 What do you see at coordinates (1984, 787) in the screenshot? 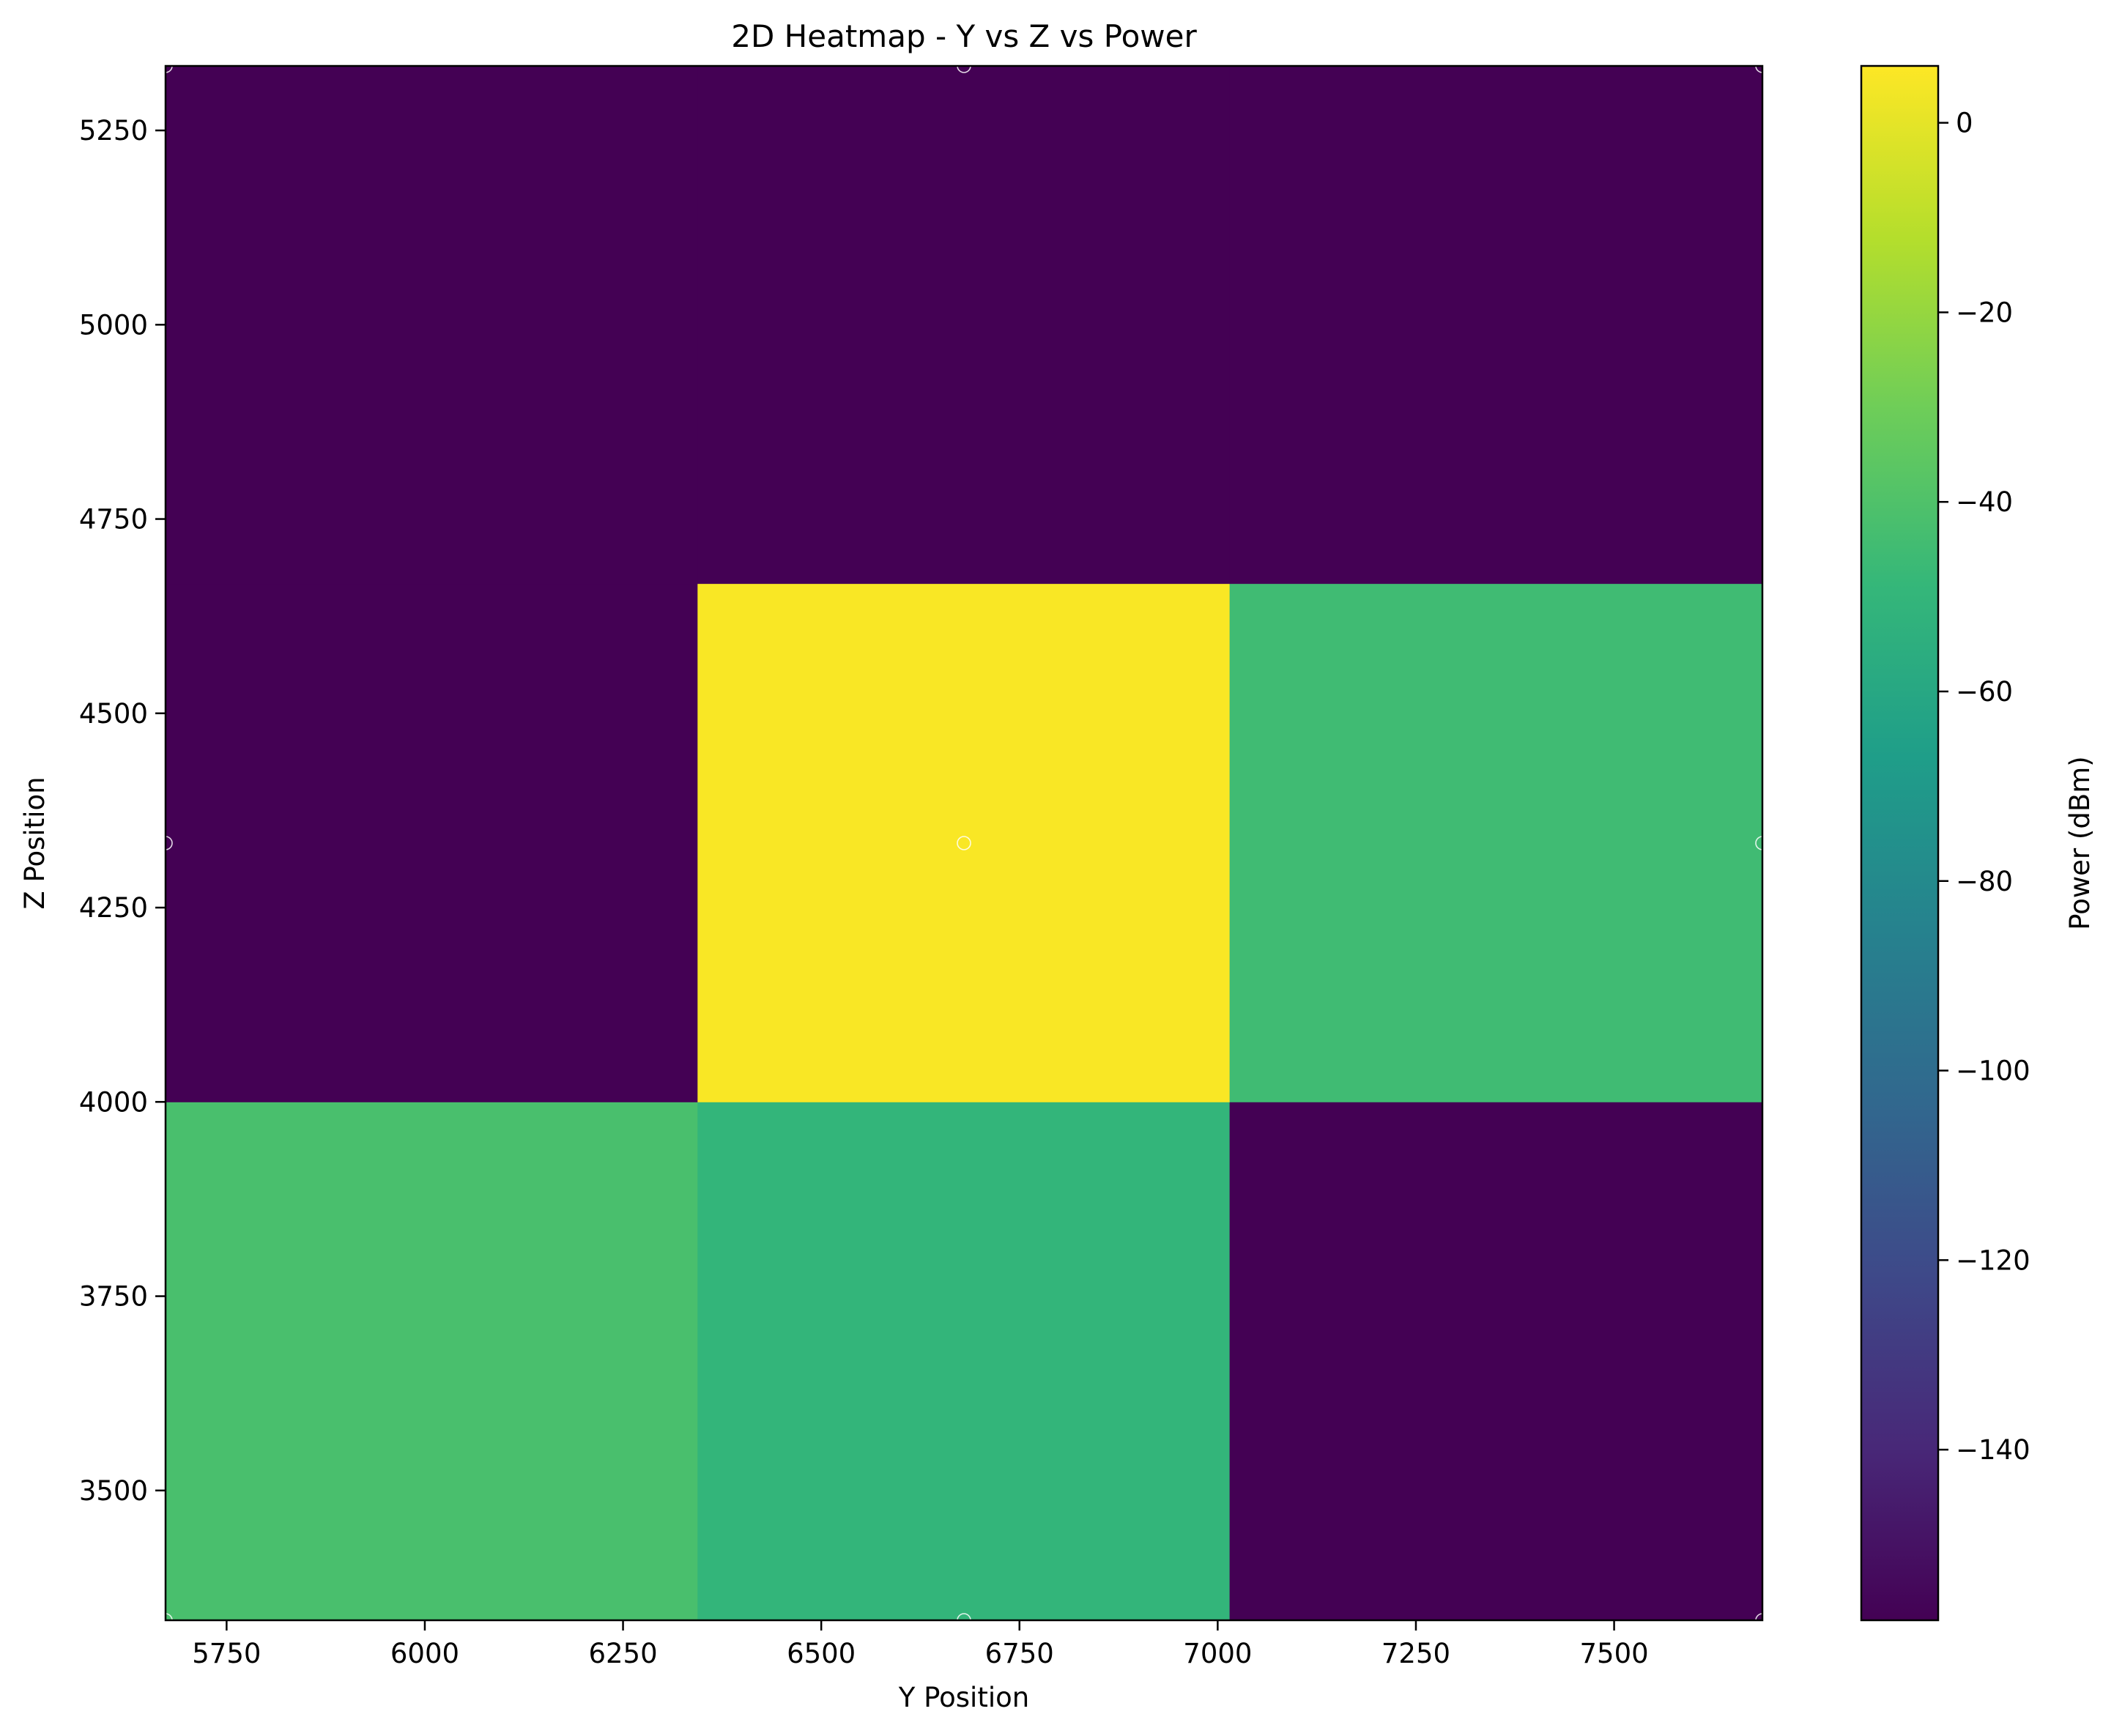
I see `colorbar-ticks: 0 −20 −40 −60 −80 −100 −120 −140` at bounding box center [1984, 787].